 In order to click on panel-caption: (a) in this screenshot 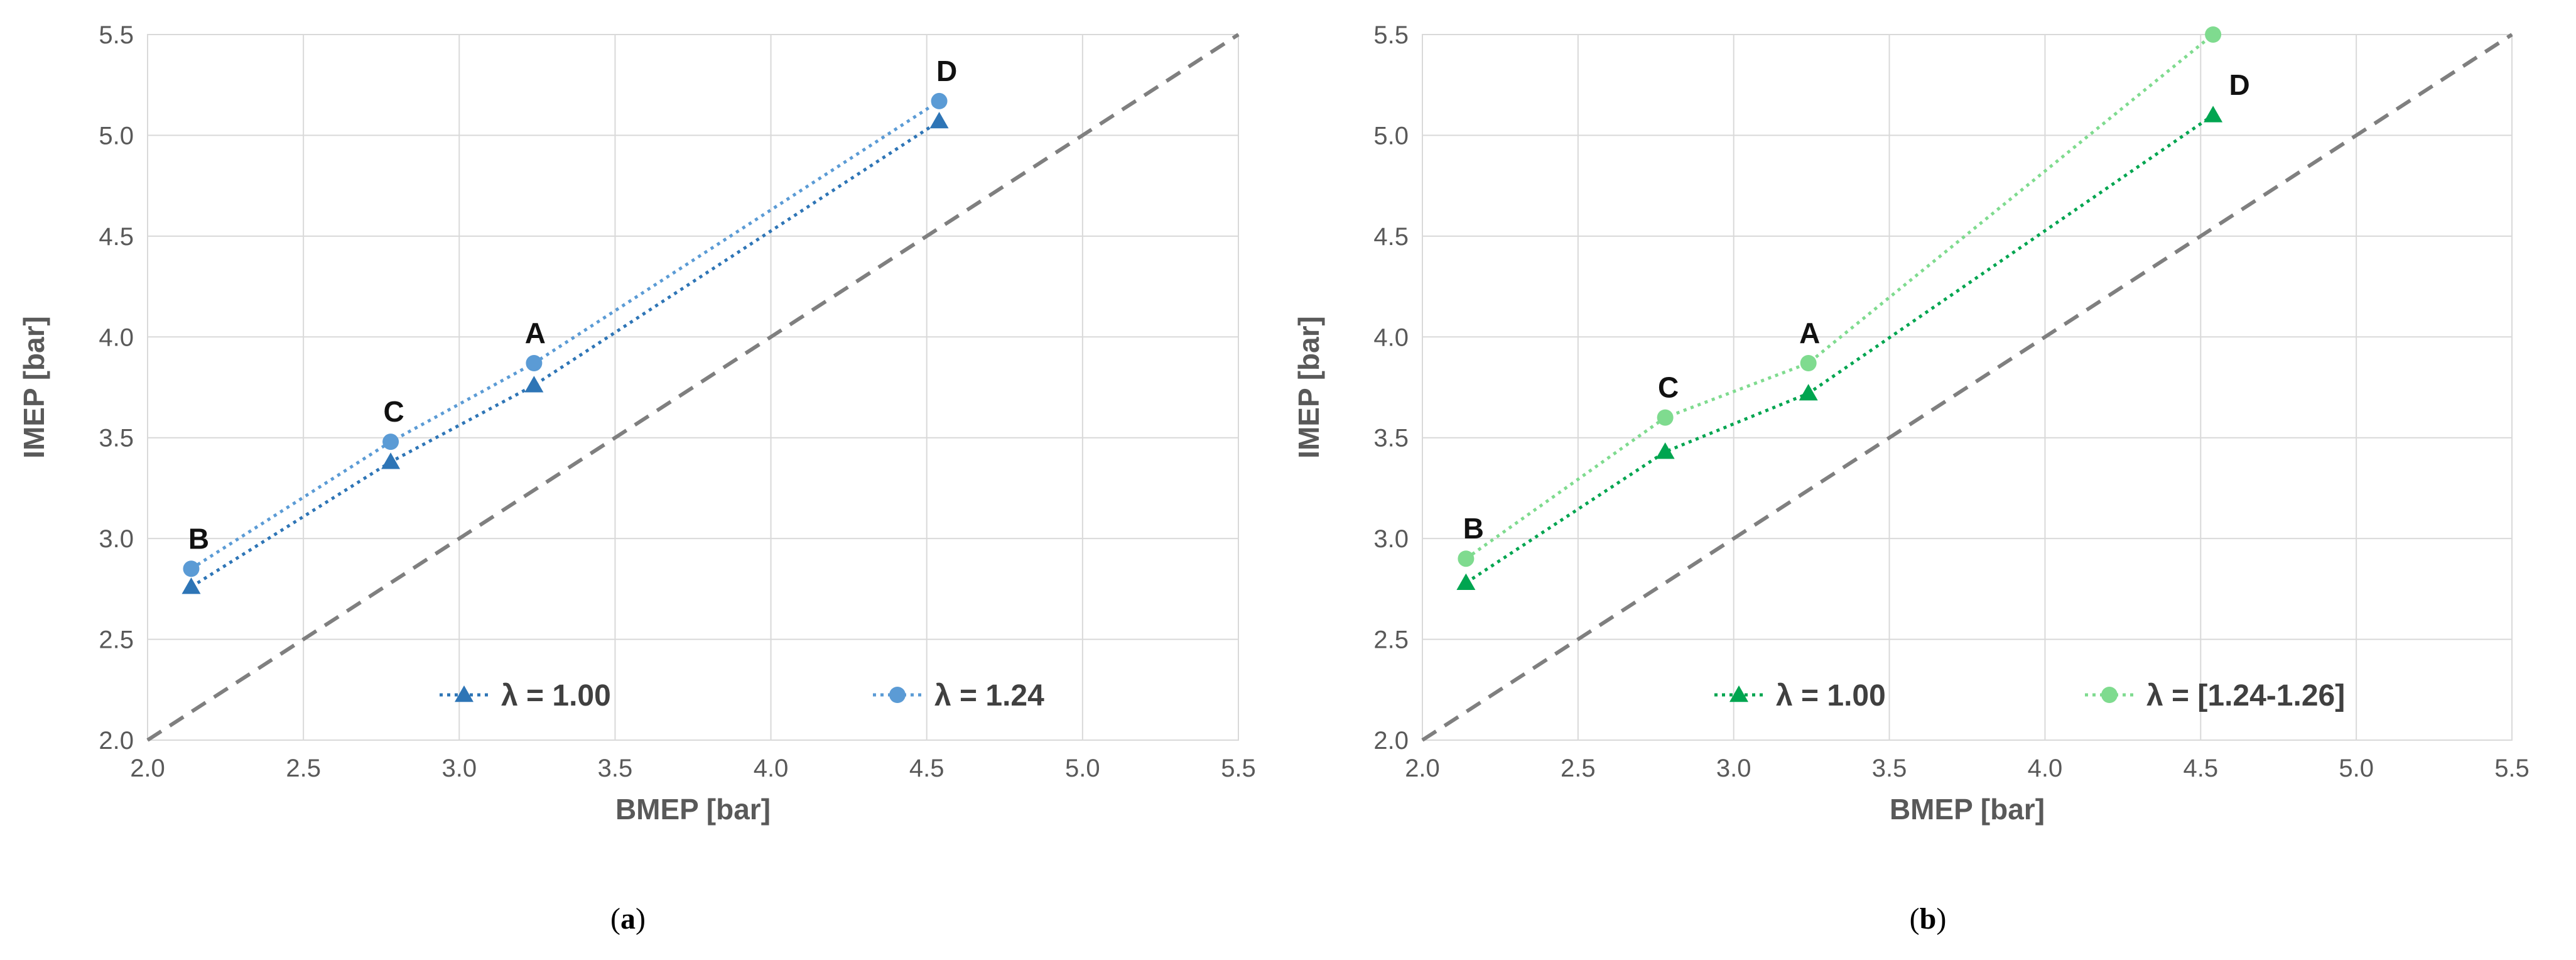, I will do `click(628, 918)`.